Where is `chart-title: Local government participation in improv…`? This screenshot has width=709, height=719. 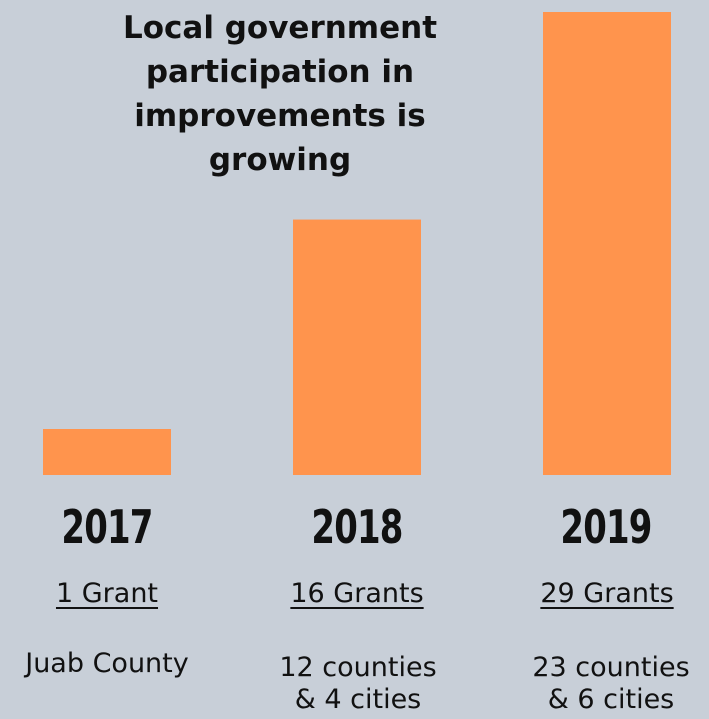 chart-title: Local government participation in improv… is located at coordinates (280, 94).